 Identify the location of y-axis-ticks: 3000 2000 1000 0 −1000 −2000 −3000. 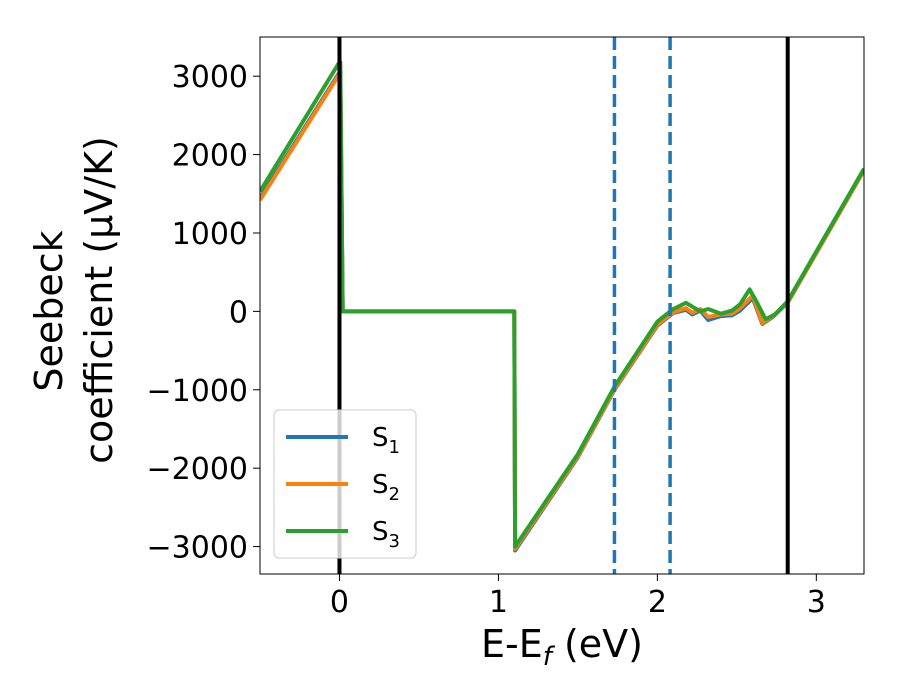
(203, 313).